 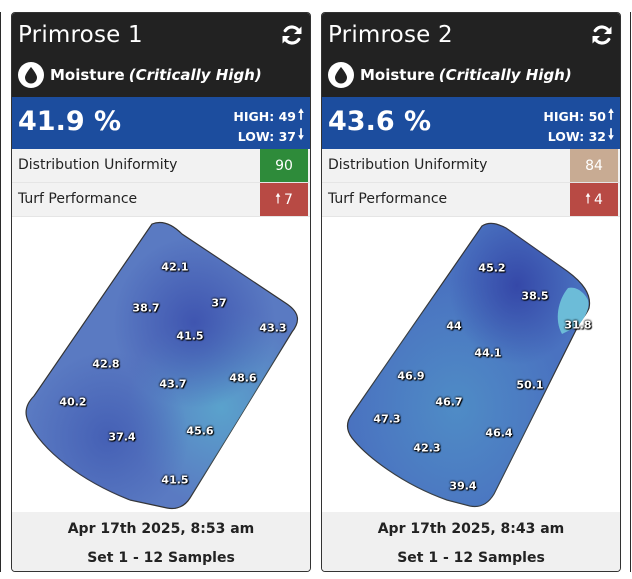 I want to click on sample-reading: 43.3, so click(x=273, y=328).